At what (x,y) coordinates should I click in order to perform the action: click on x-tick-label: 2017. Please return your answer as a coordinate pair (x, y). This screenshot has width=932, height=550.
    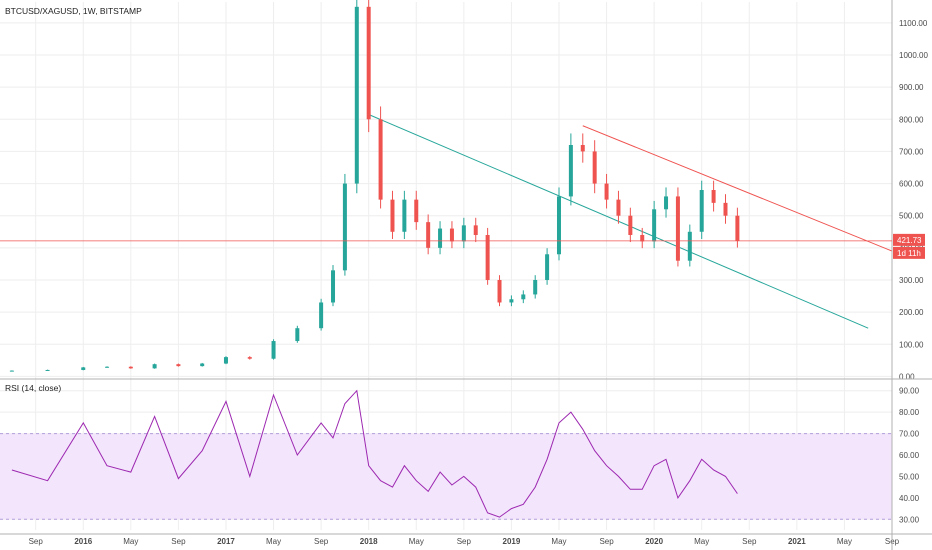
    Looking at the image, I should click on (226, 541).